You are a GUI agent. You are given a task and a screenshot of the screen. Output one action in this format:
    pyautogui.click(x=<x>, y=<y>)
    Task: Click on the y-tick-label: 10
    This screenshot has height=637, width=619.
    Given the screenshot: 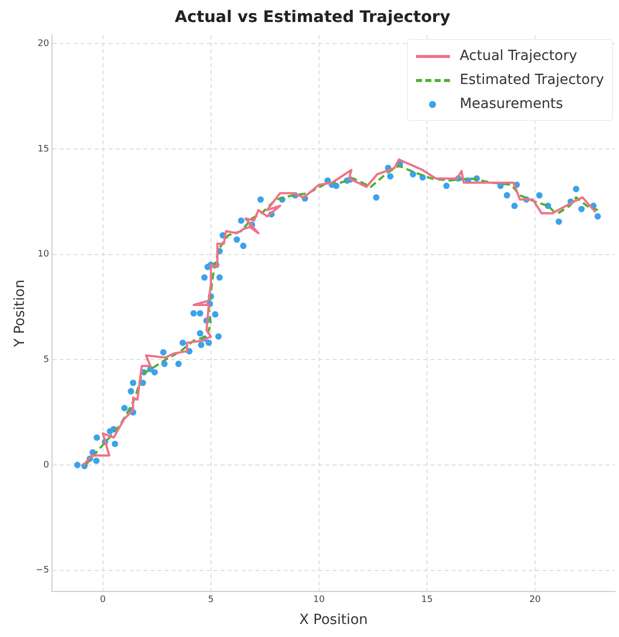 What is the action you would take?
    pyautogui.click(x=44, y=255)
    